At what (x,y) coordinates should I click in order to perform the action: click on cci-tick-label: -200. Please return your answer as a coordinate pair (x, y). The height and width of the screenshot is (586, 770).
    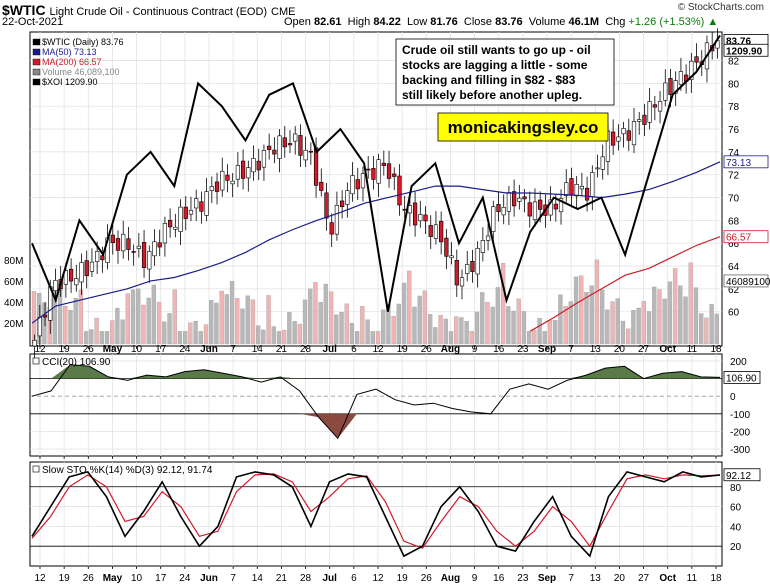
    Looking at the image, I should click on (740, 432).